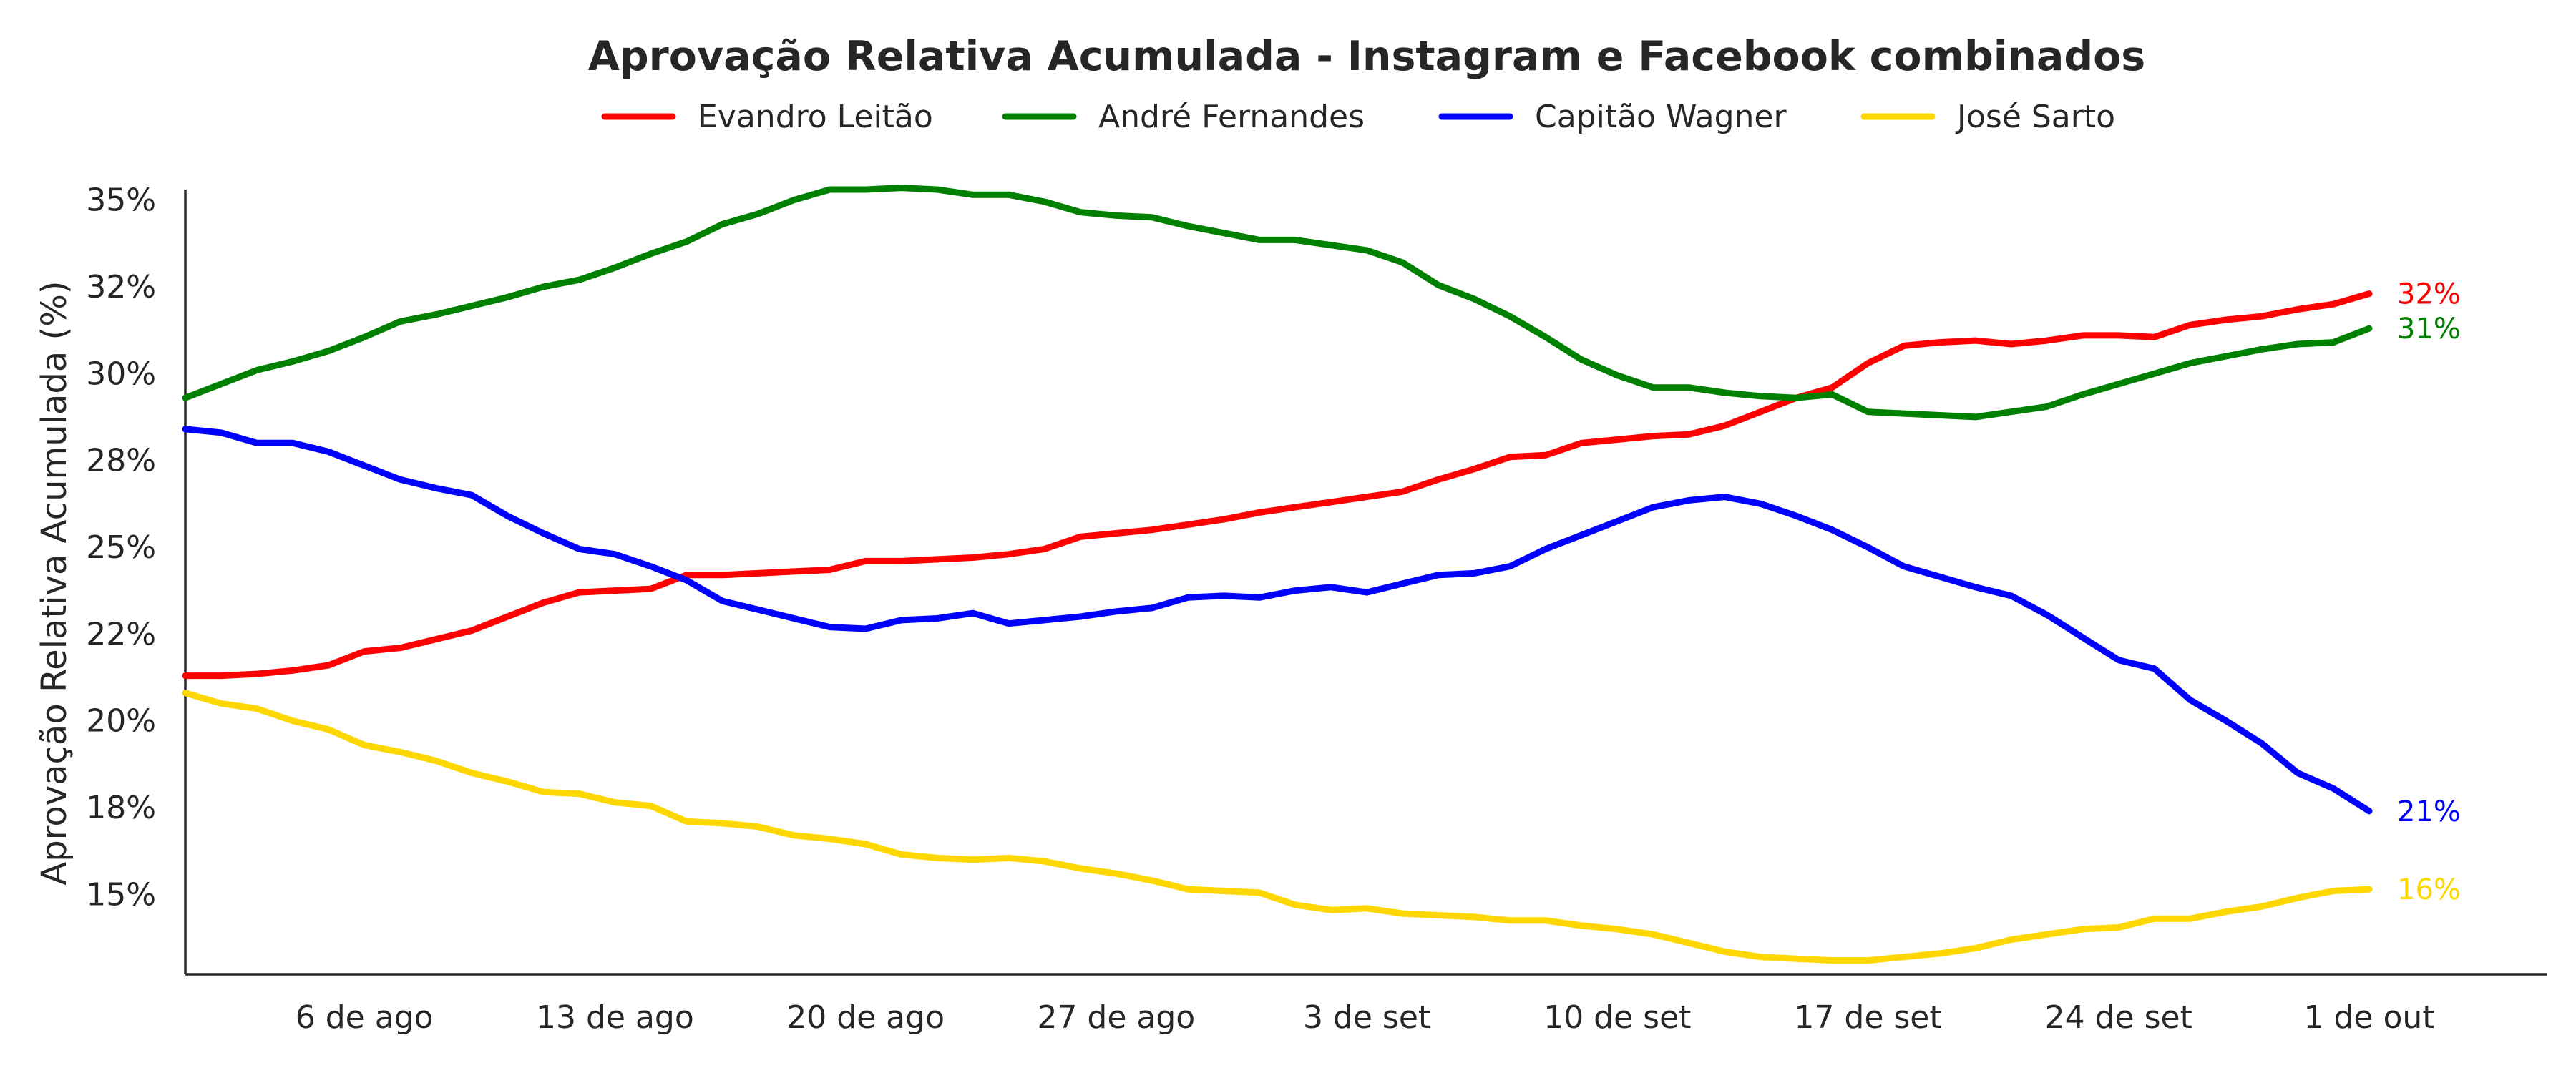 This screenshot has height=1073, width=2576. I want to click on x-tick-label: 1 de out, so click(2368, 1017).